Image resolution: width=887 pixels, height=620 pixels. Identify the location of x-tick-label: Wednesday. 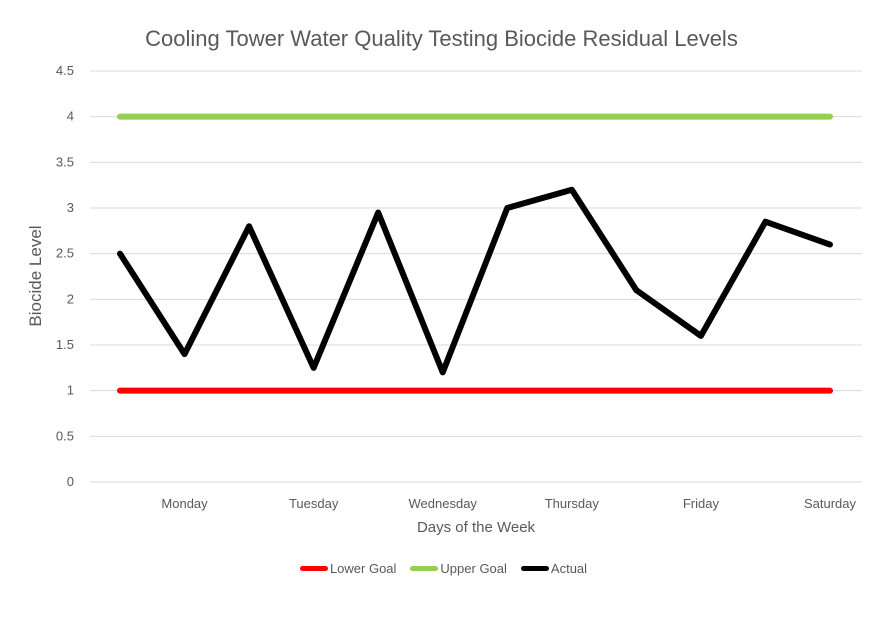
(443, 503).